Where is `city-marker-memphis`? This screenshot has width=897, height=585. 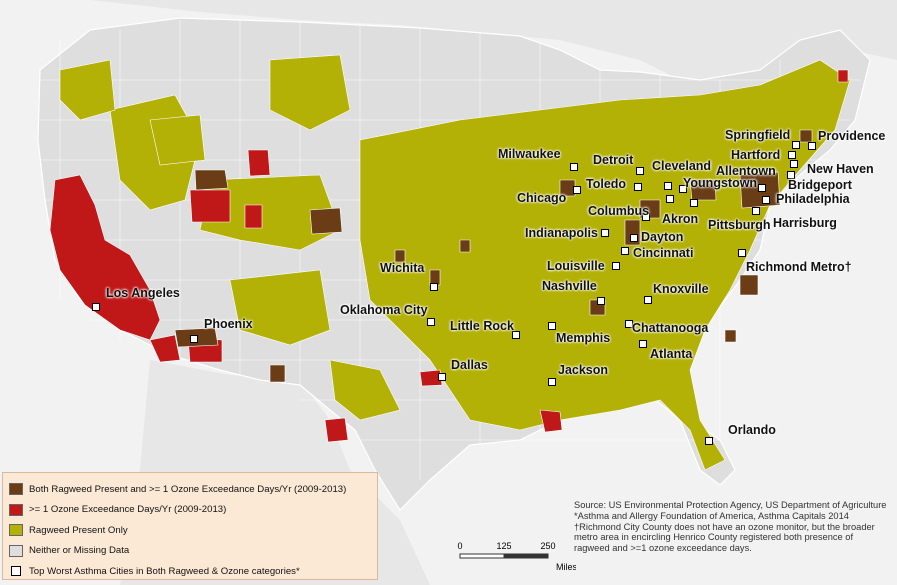 city-marker-memphis is located at coordinates (552, 326).